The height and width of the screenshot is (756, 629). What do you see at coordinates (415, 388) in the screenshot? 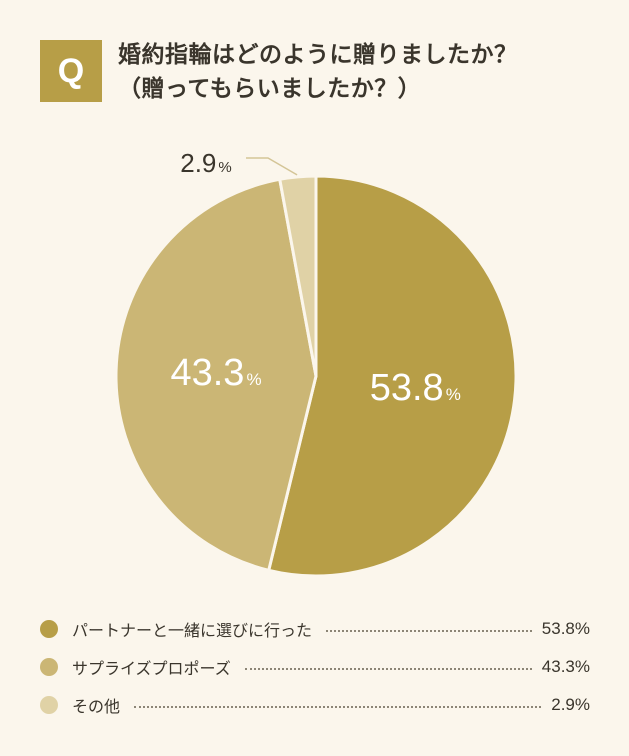
I see `pie-label-partner: 53.8%` at bounding box center [415, 388].